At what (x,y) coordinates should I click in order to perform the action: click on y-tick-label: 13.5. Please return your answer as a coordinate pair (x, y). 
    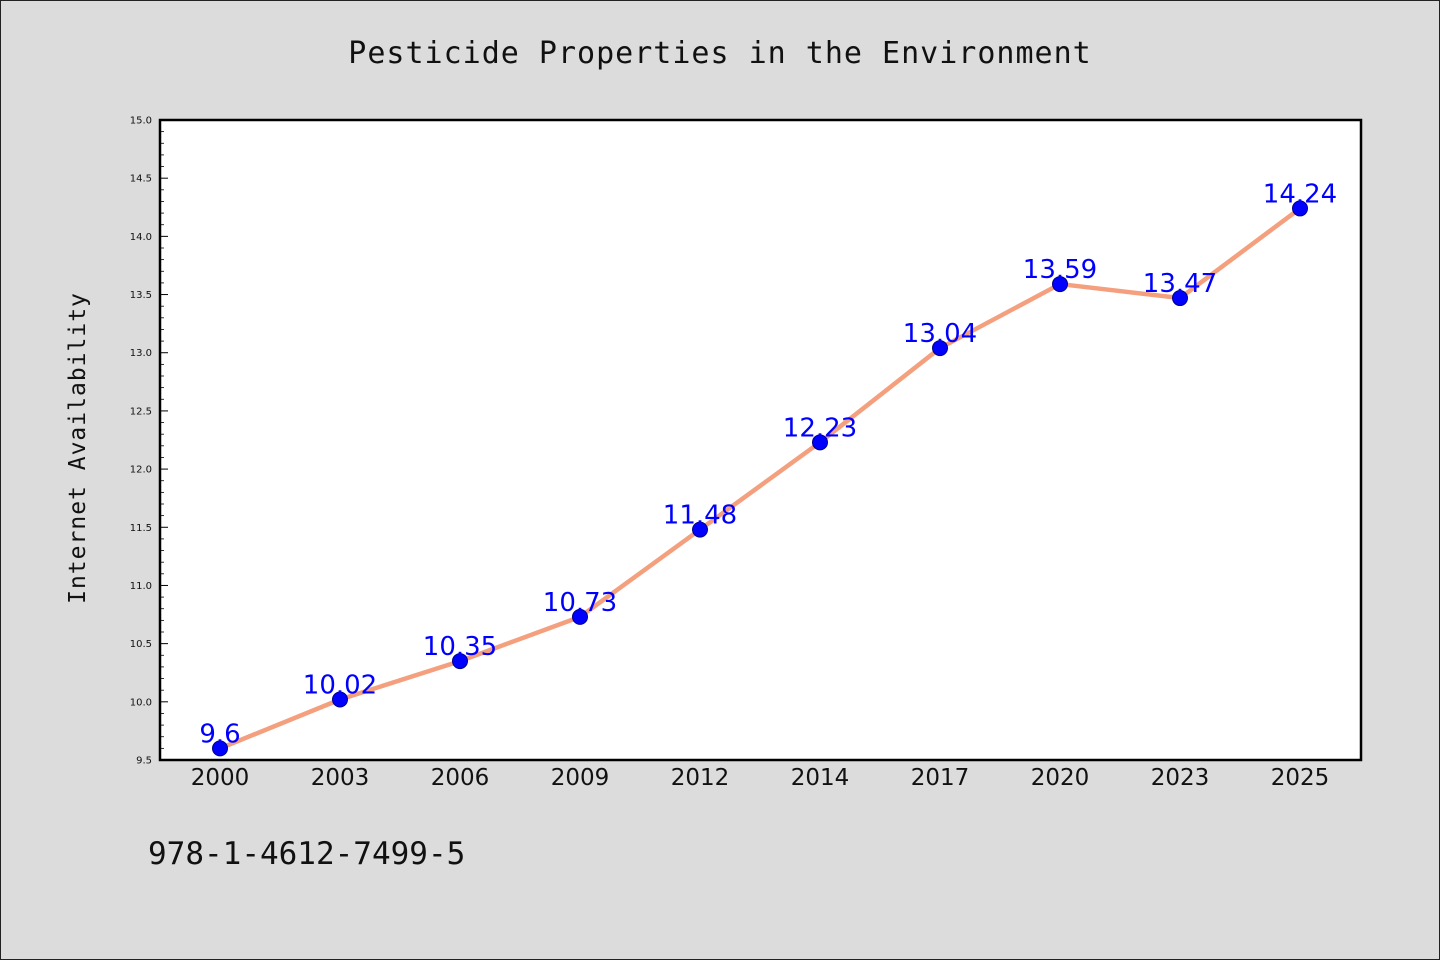
    Looking at the image, I should click on (141, 295).